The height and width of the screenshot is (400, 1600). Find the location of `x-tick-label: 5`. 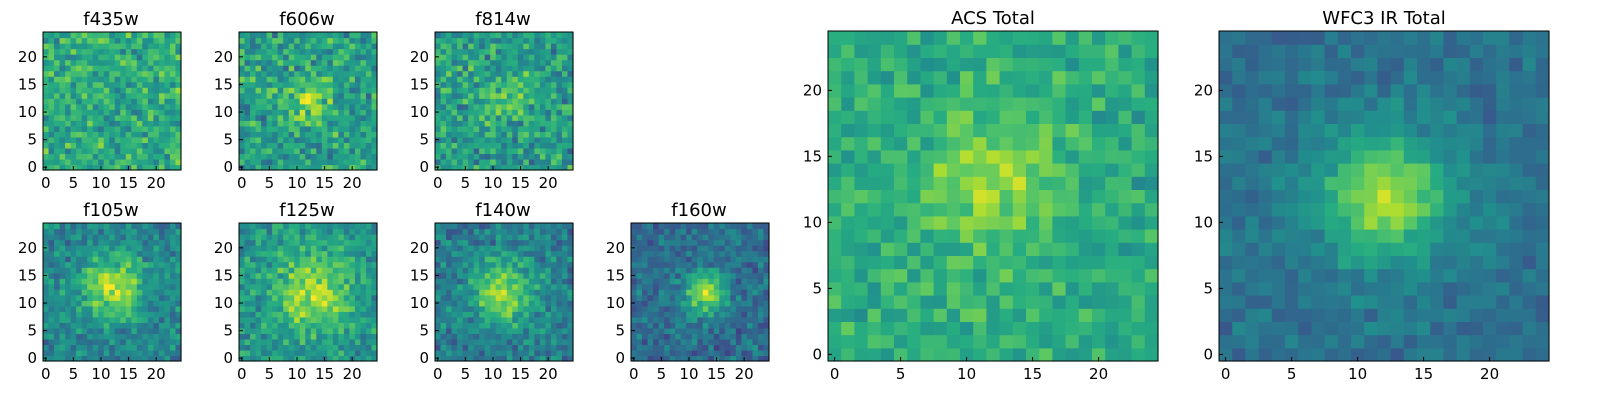

x-tick-label: 5 is located at coordinates (270, 374).